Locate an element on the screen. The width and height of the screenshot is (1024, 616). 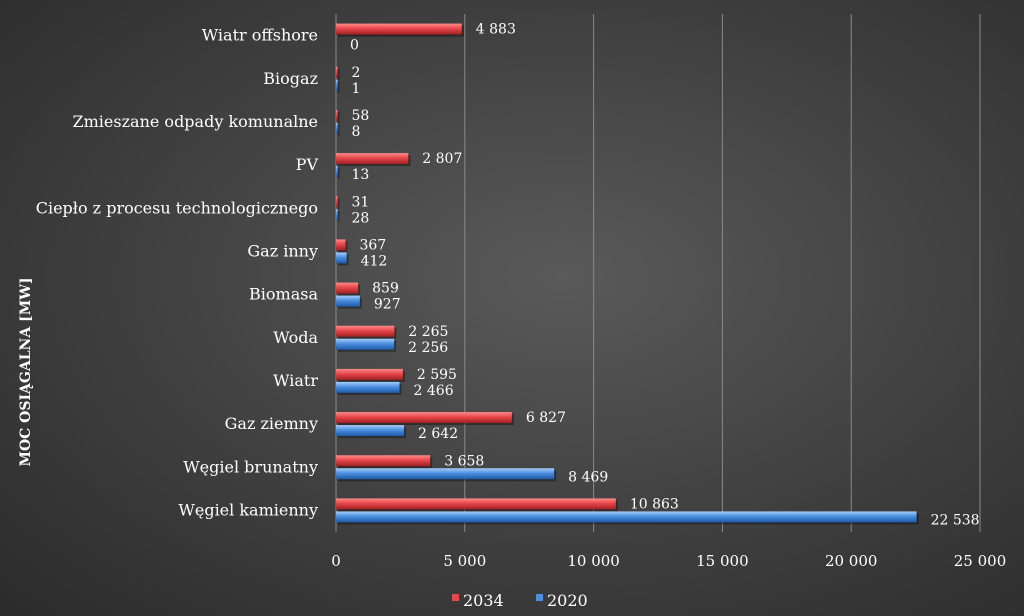
legend-label-2034: 2034 is located at coordinates (483, 600).